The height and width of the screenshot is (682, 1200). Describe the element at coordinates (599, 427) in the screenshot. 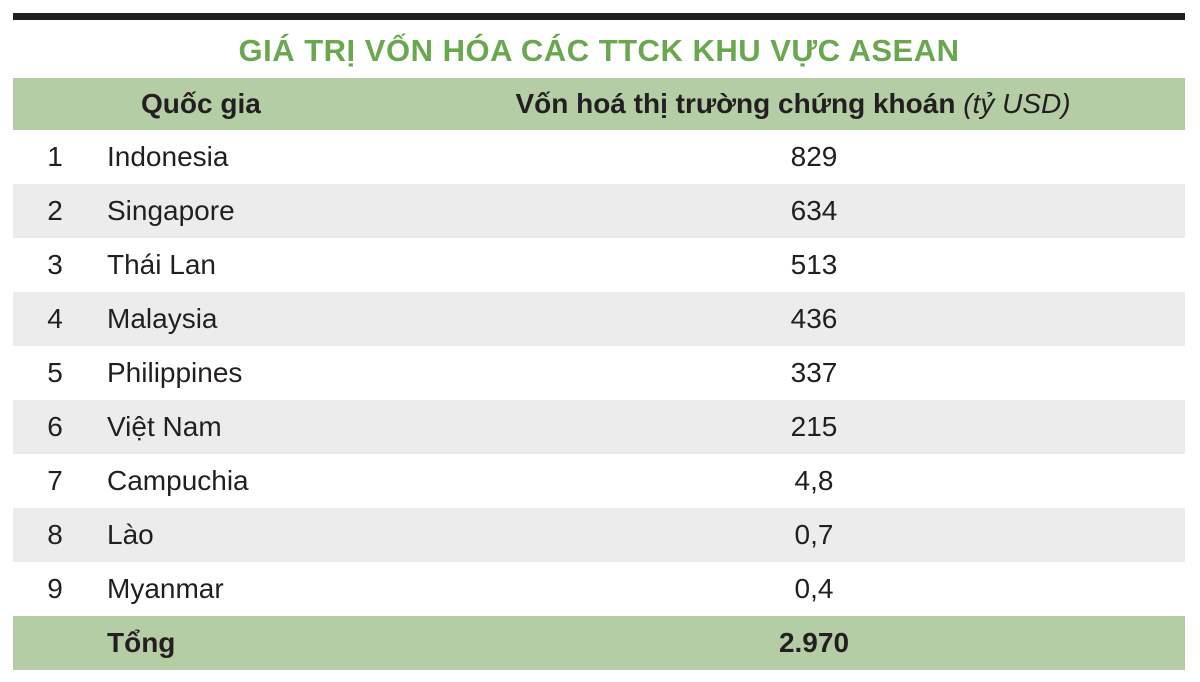

I see `table-row: 6 Việt Nam 215` at that location.